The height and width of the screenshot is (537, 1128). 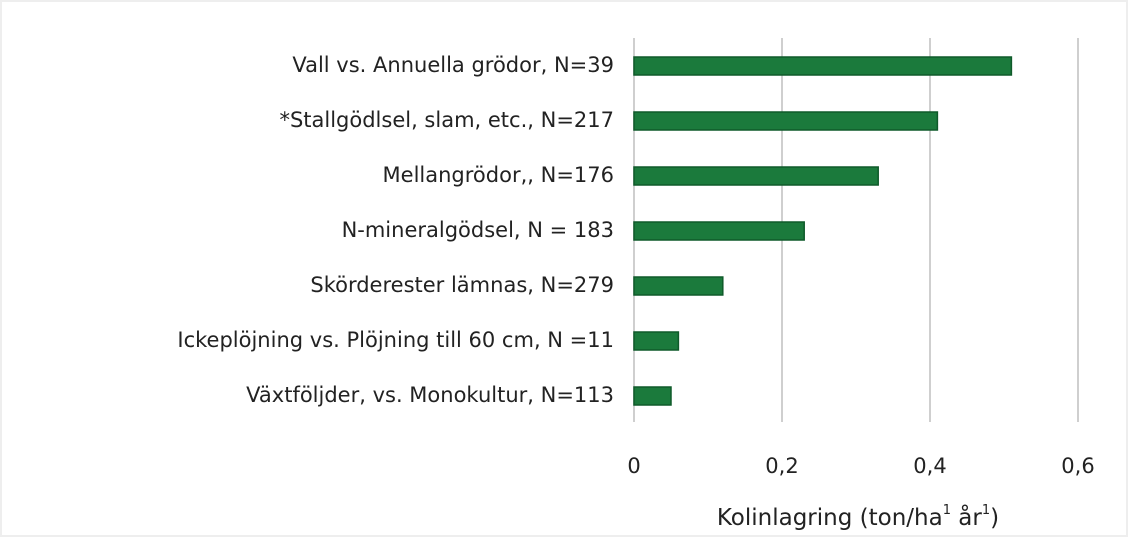 What do you see at coordinates (966, 517) in the screenshot?
I see `x-label-part: år` at bounding box center [966, 517].